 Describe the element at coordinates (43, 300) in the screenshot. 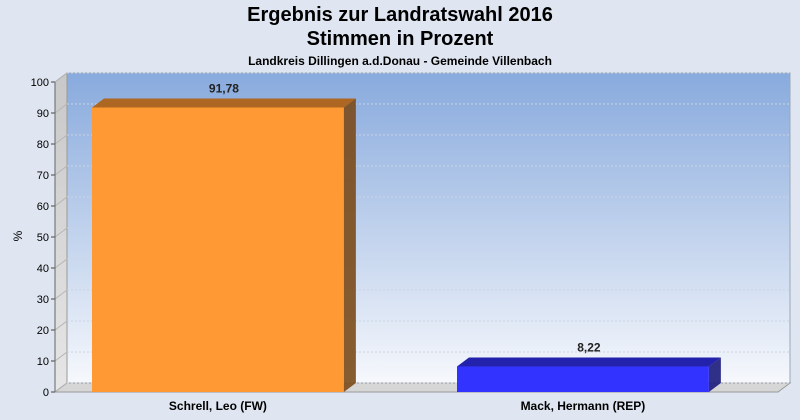

I see `y-tick-label: 30` at that location.